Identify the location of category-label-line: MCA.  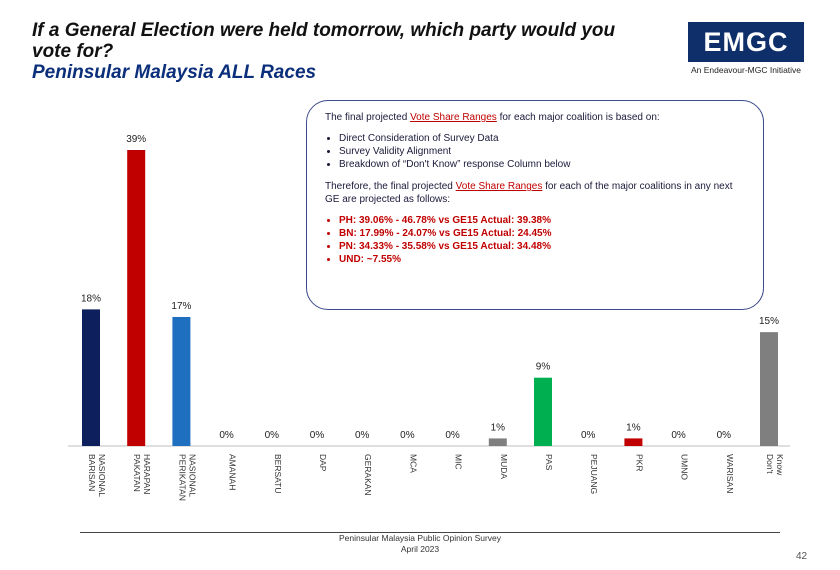
(413, 463).